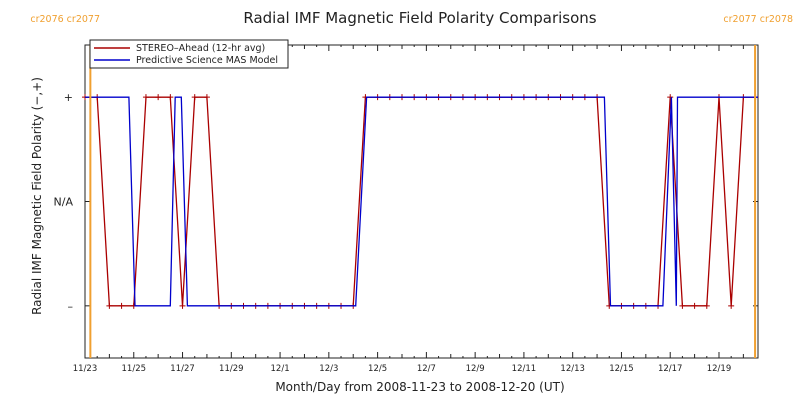 The width and height of the screenshot is (800, 400). I want to click on x-tick-label-11: 12/15, so click(621, 369).